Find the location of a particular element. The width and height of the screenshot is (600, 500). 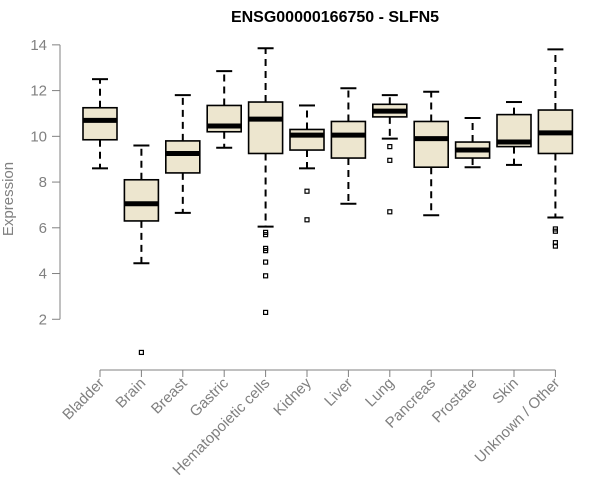

box-lung is located at coordinates (389, 154).